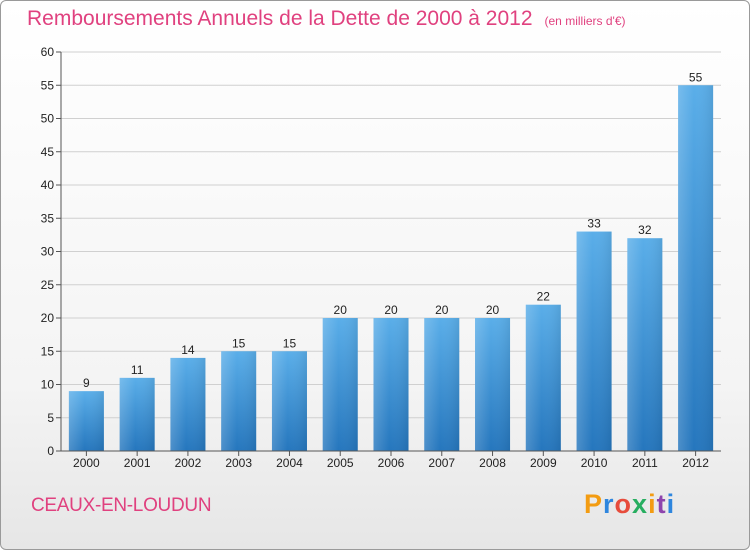 Image resolution: width=750 pixels, height=550 pixels. Describe the element at coordinates (290, 343) in the screenshot. I see `data-label-2004: 15` at that location.